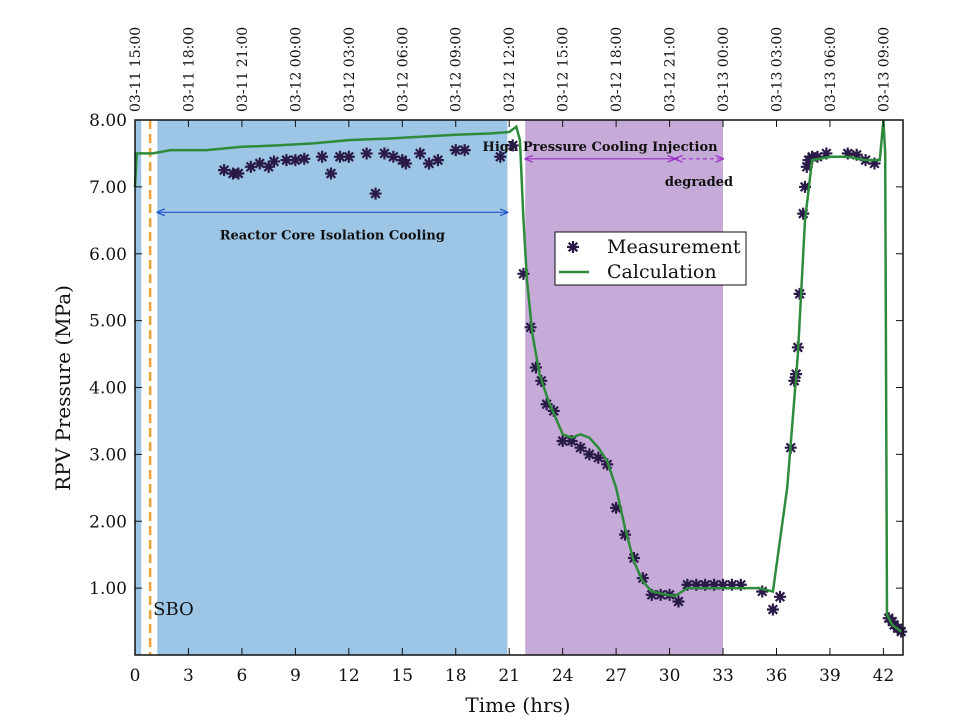 This screenshot has width=960, height=720. I want to click on x2-tick-label: 03-12 15:00, so click(564, 69).